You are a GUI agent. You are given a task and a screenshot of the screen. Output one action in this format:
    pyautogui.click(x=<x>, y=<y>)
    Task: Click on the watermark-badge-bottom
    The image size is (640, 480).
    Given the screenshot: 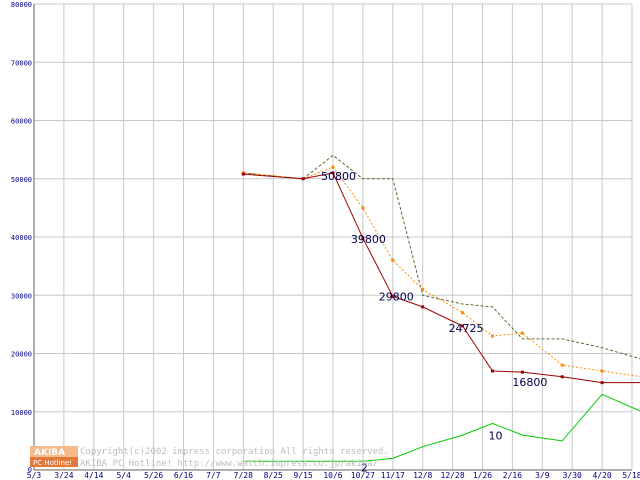 What is the action you would take?
    pyautogui.click(x=54, y=462)
    